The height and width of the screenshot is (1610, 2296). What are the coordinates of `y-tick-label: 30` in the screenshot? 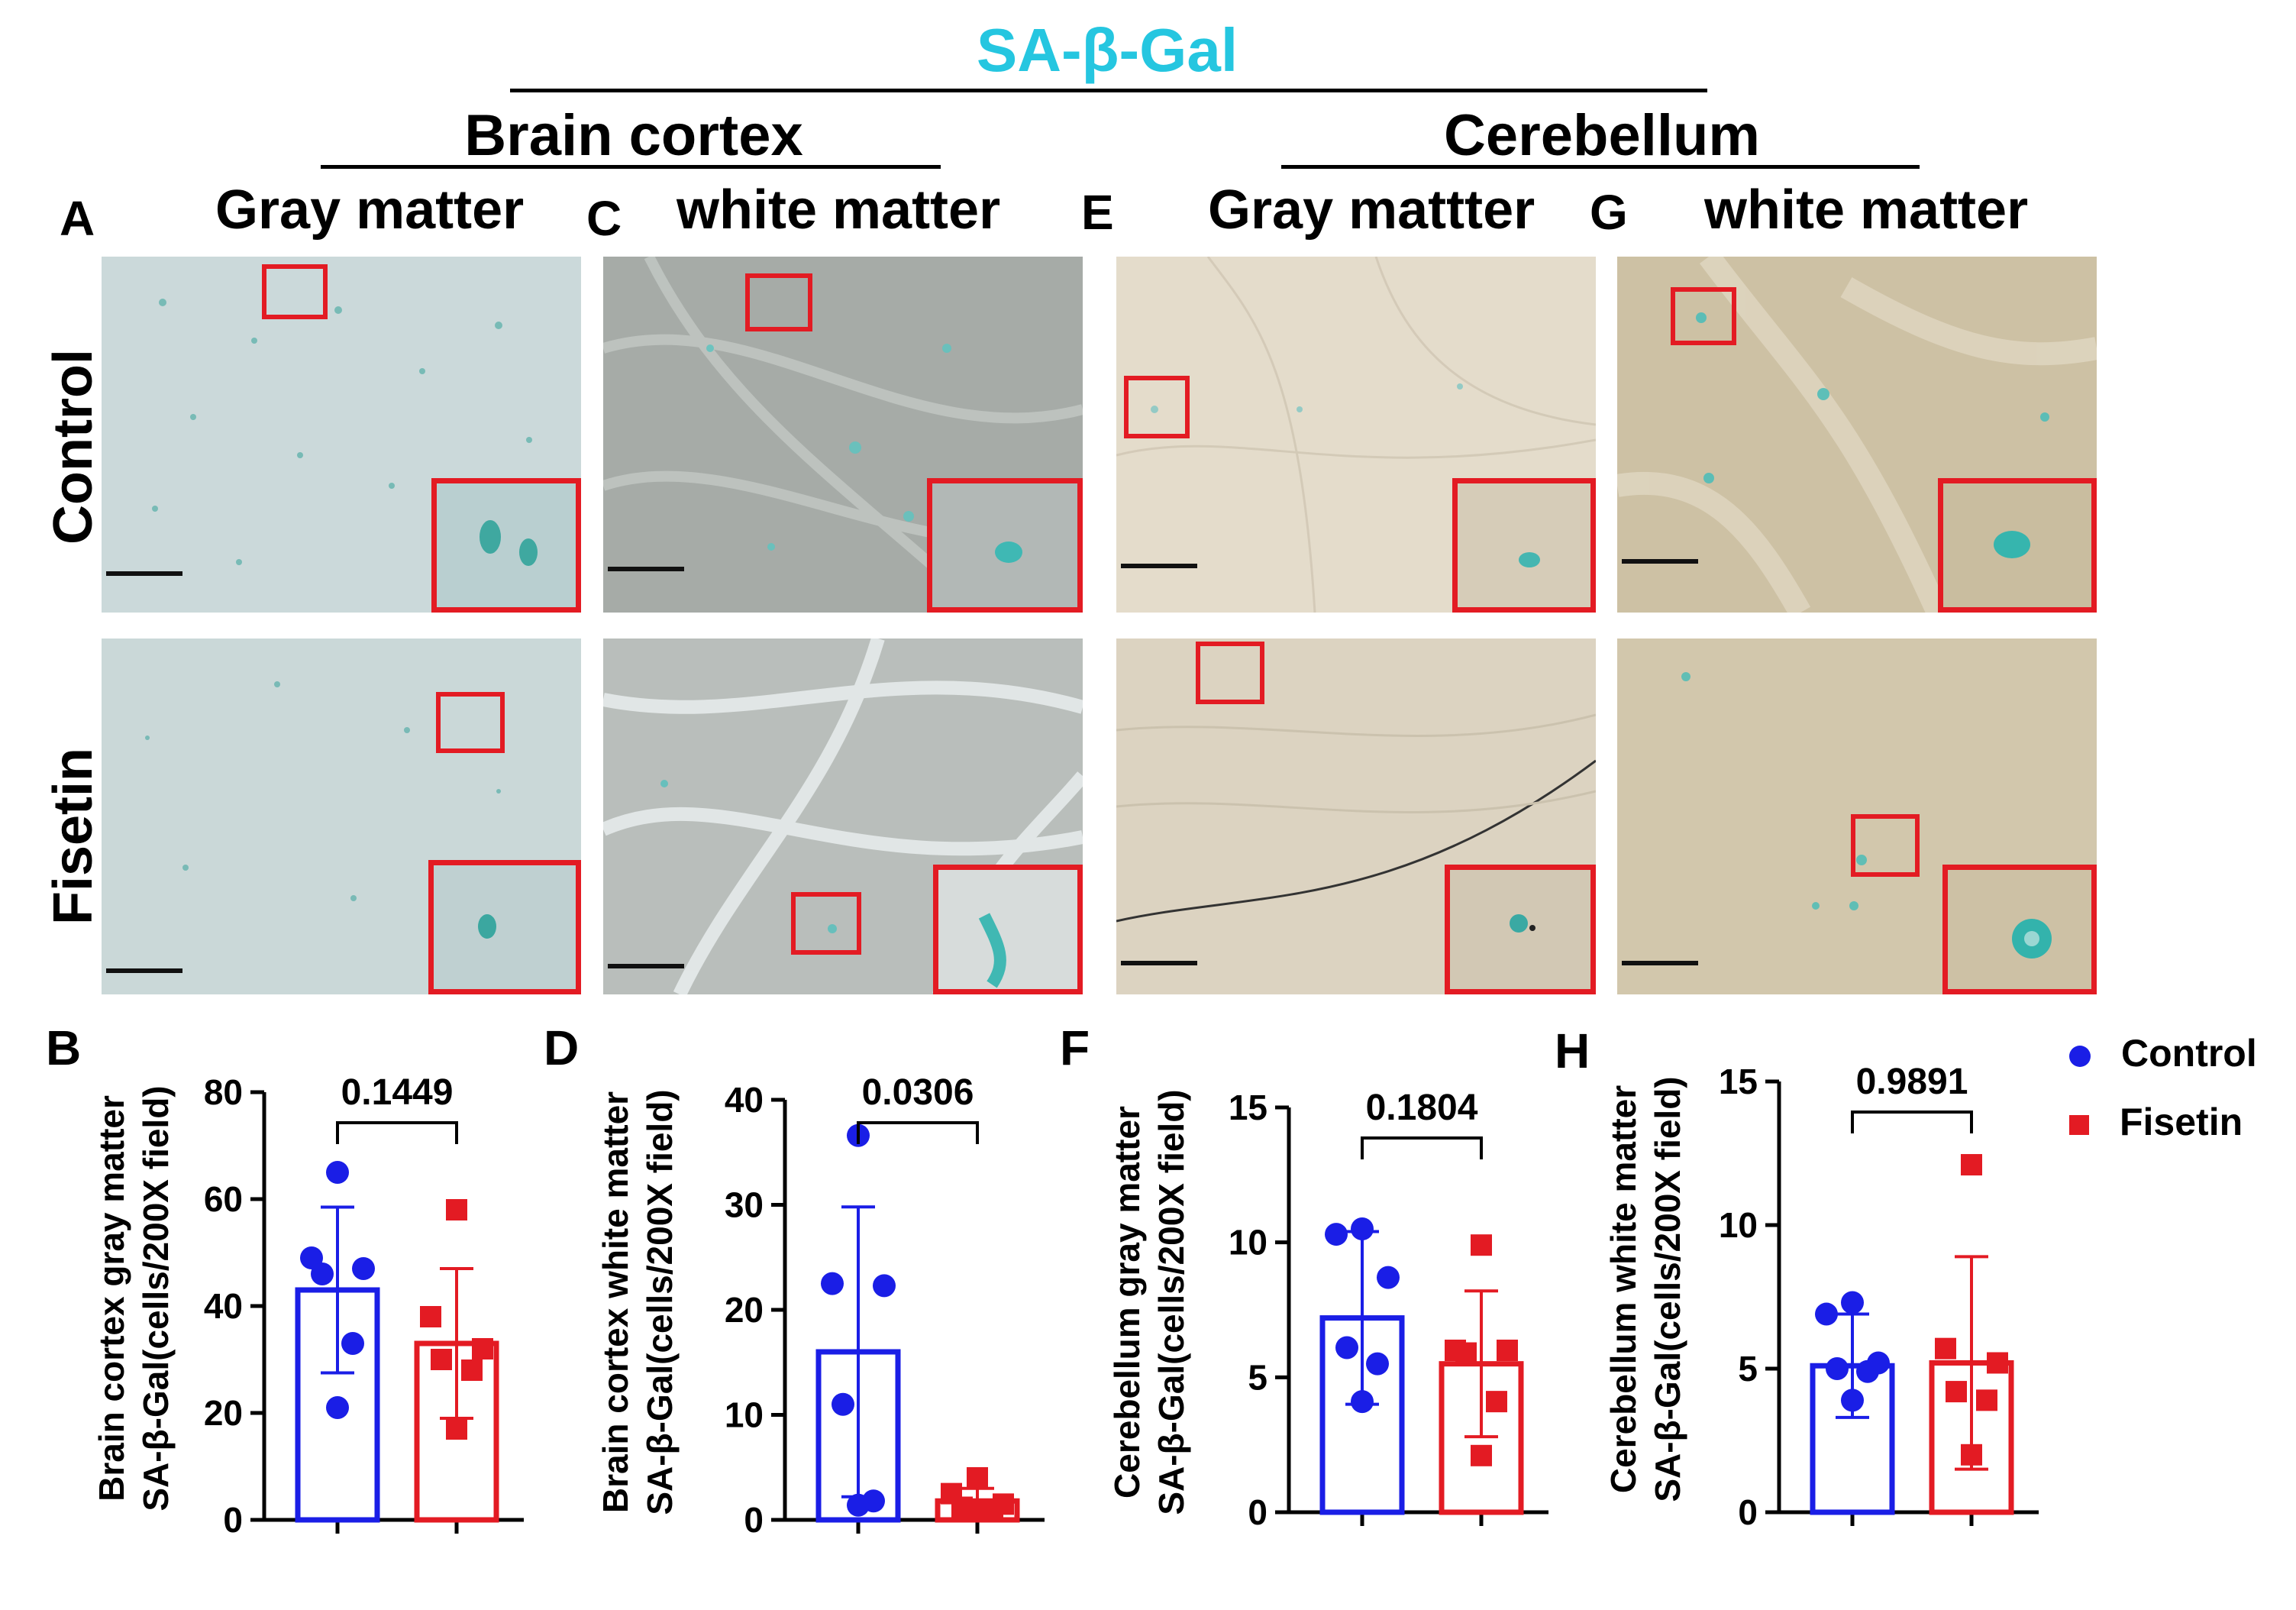 It's located at (744, 1205).